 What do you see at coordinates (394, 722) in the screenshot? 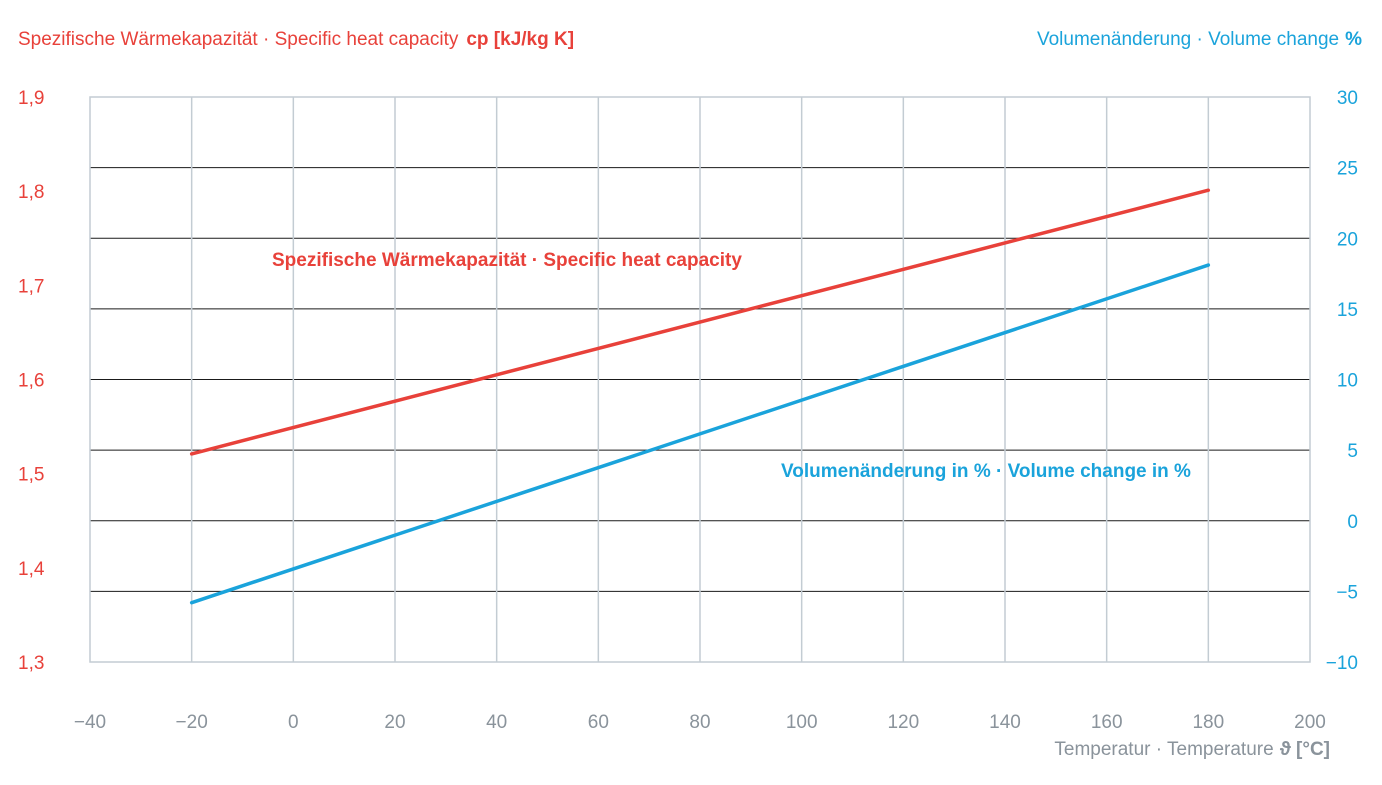
I see `x-tick-label: 20` at bounding box center [394, 722].